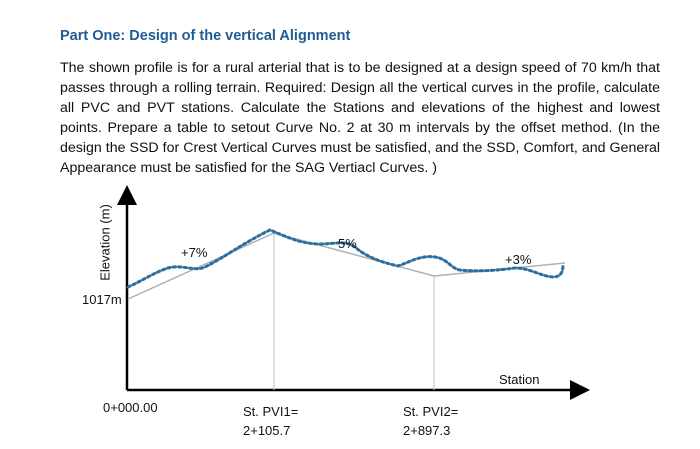 The width and height of the screenshot is (700, 449). What do you see at coordinates (194, 252) in the screenshot?
I see `grade-1-label: +7%` at bounding box center [194, 252].